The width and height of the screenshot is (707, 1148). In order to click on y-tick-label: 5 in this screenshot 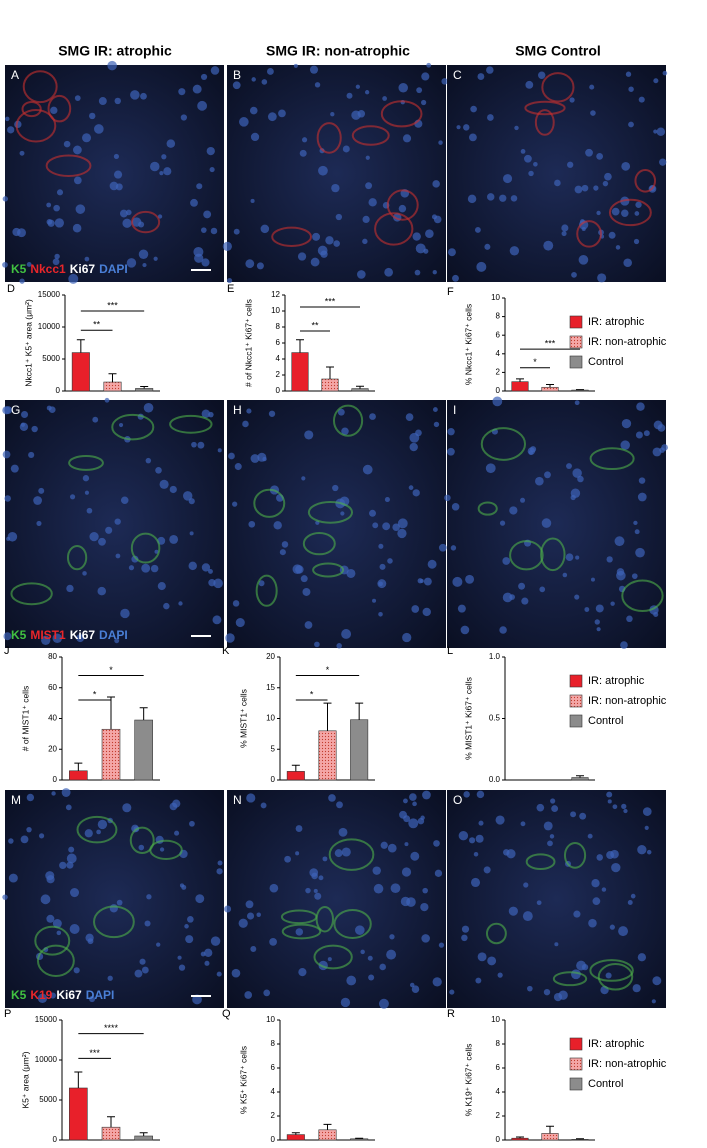, I will do `click(273, 748)`.